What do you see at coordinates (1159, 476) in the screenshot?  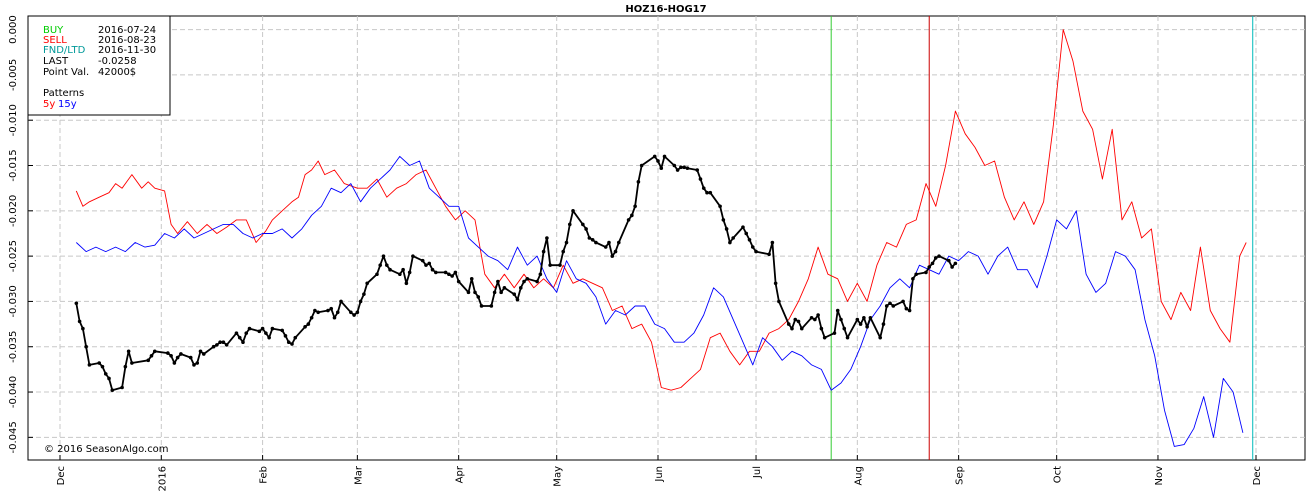 I see `x-tick-label: Nov` at bounding box center [1159, 476].